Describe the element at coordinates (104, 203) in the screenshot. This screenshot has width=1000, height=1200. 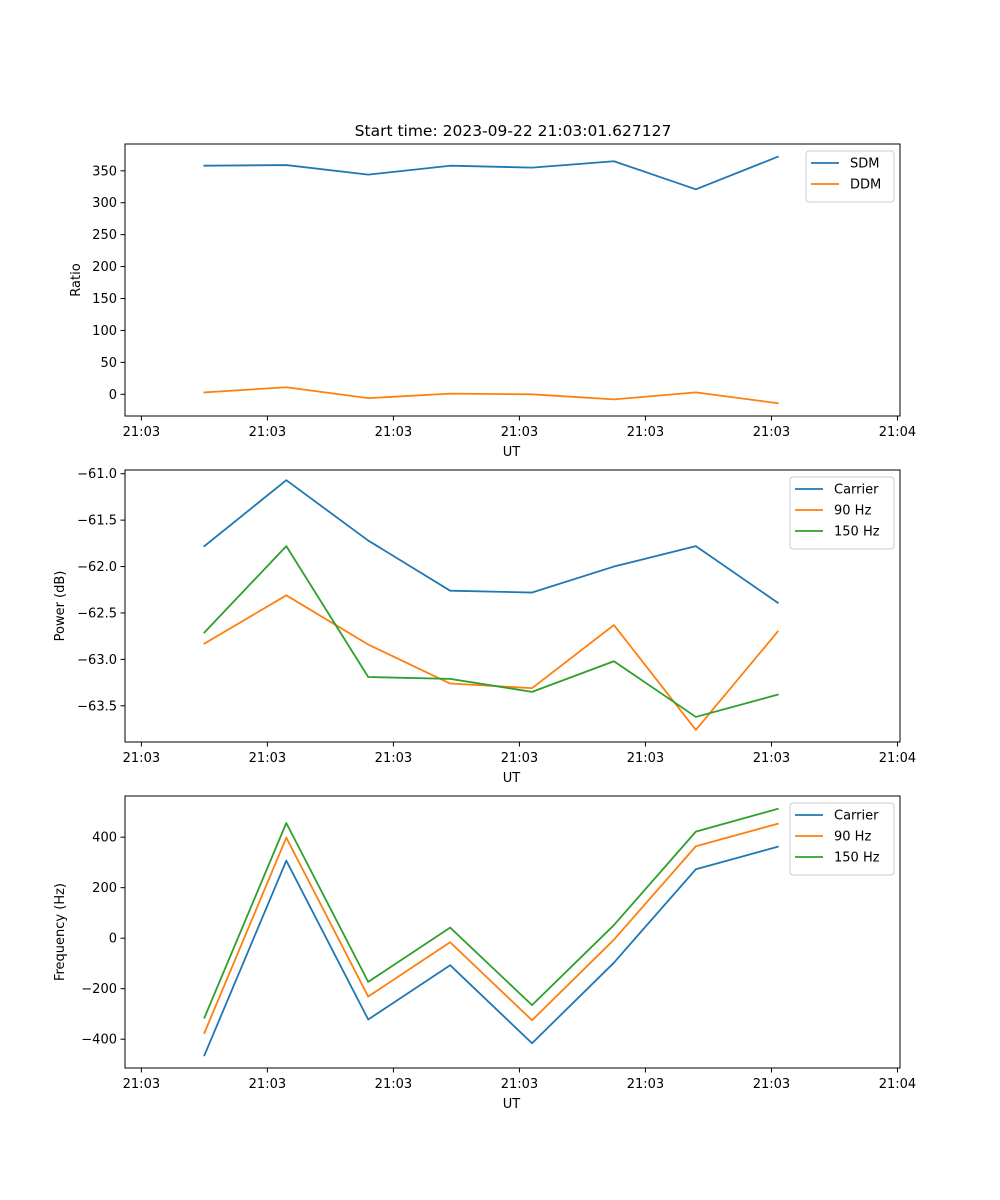
I see `y-tick-label: 300` at that location.